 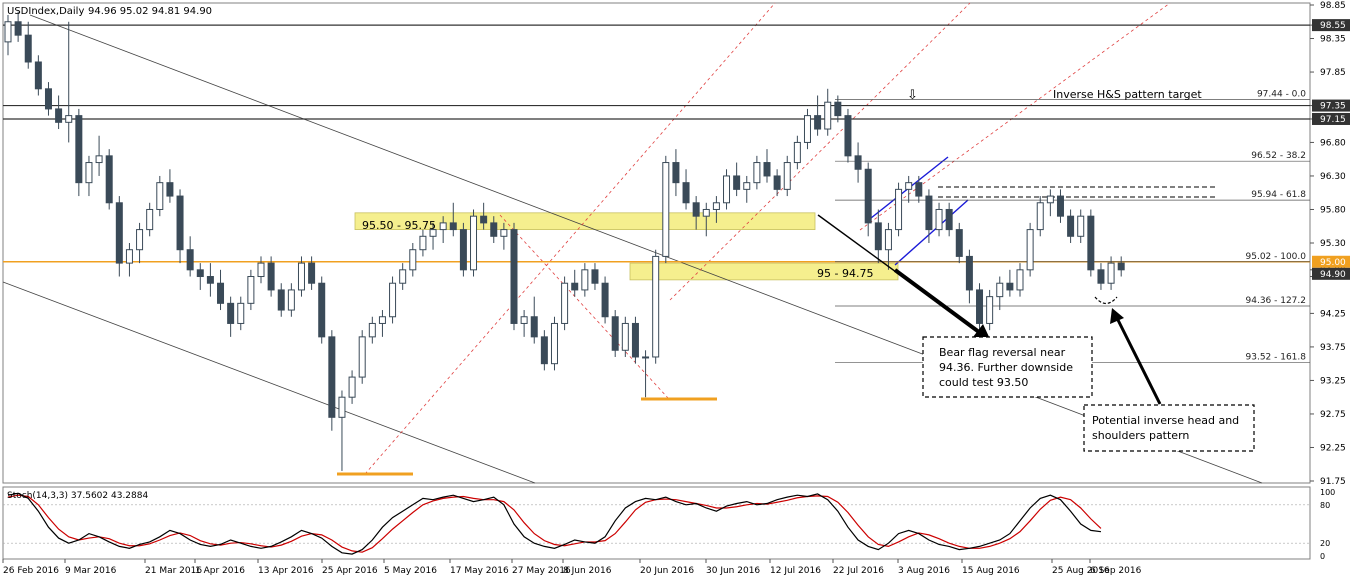 I want to click on y-tick-label: 98.85, so click(x=1333, y=6).